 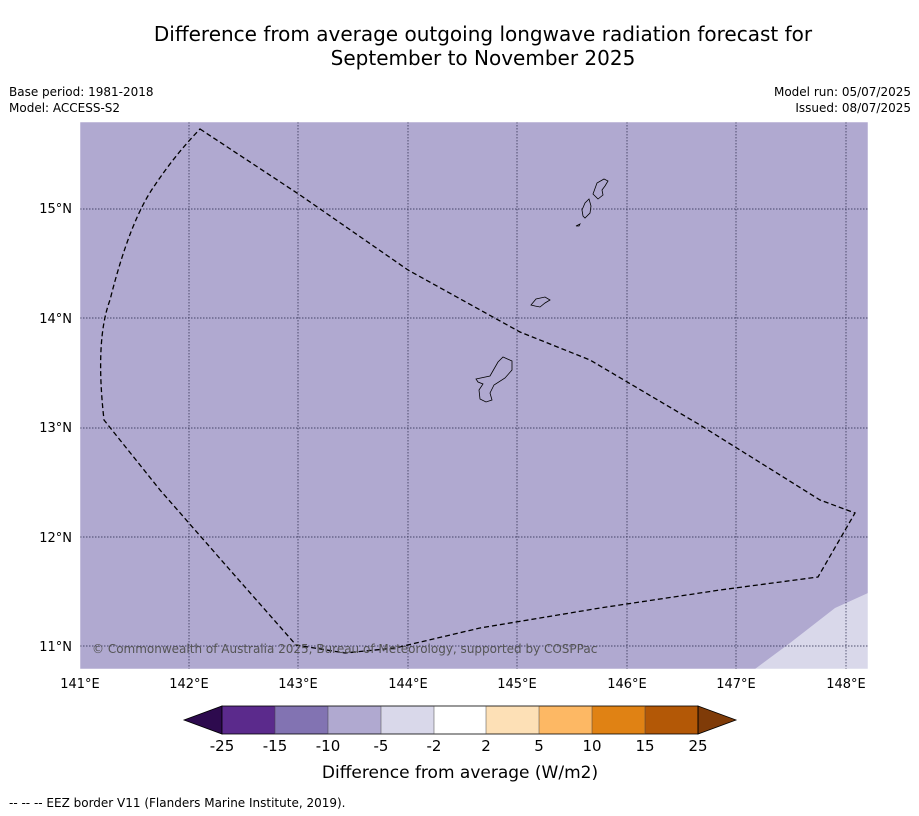 What do you see at coordinates (853, 108) in the screenshot?
I see `issued-text: Issued: 08/07/2025` at bounding box center [853, 108].